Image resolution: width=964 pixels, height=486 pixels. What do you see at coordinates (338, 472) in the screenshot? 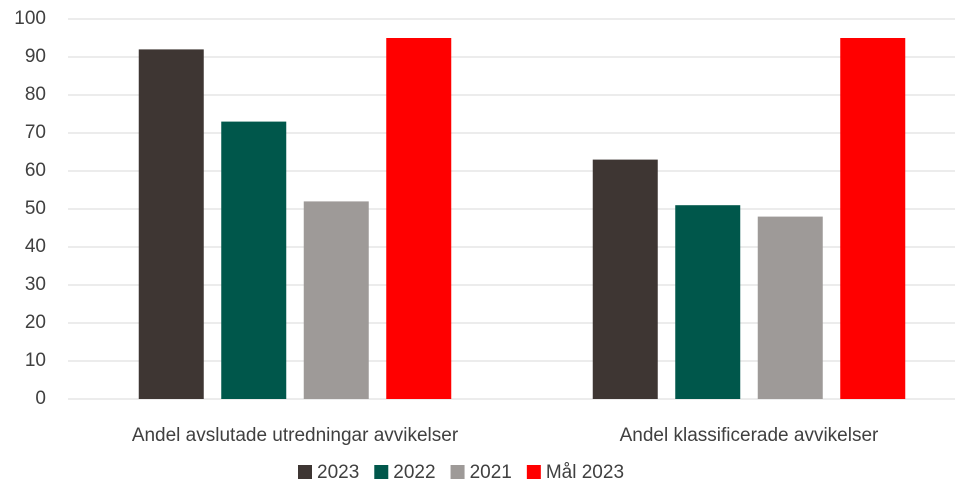
I see `legend-label: 2023` at bounding box center [338, 472].